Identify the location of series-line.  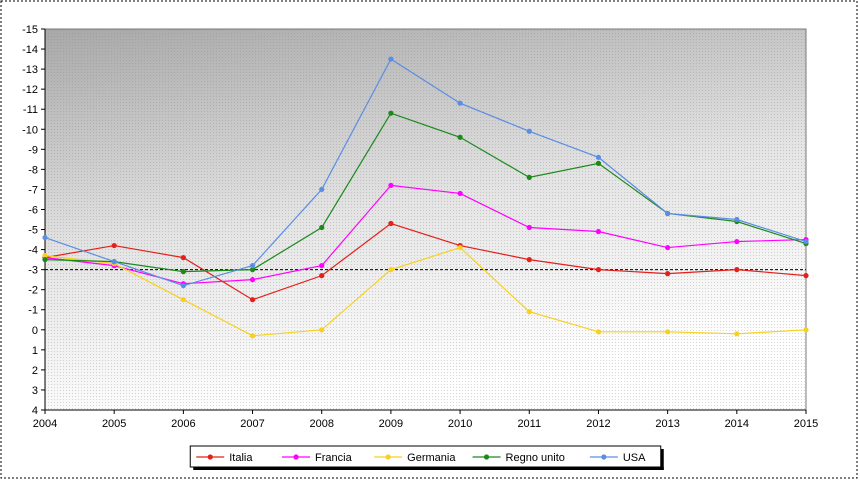
(425, 261).